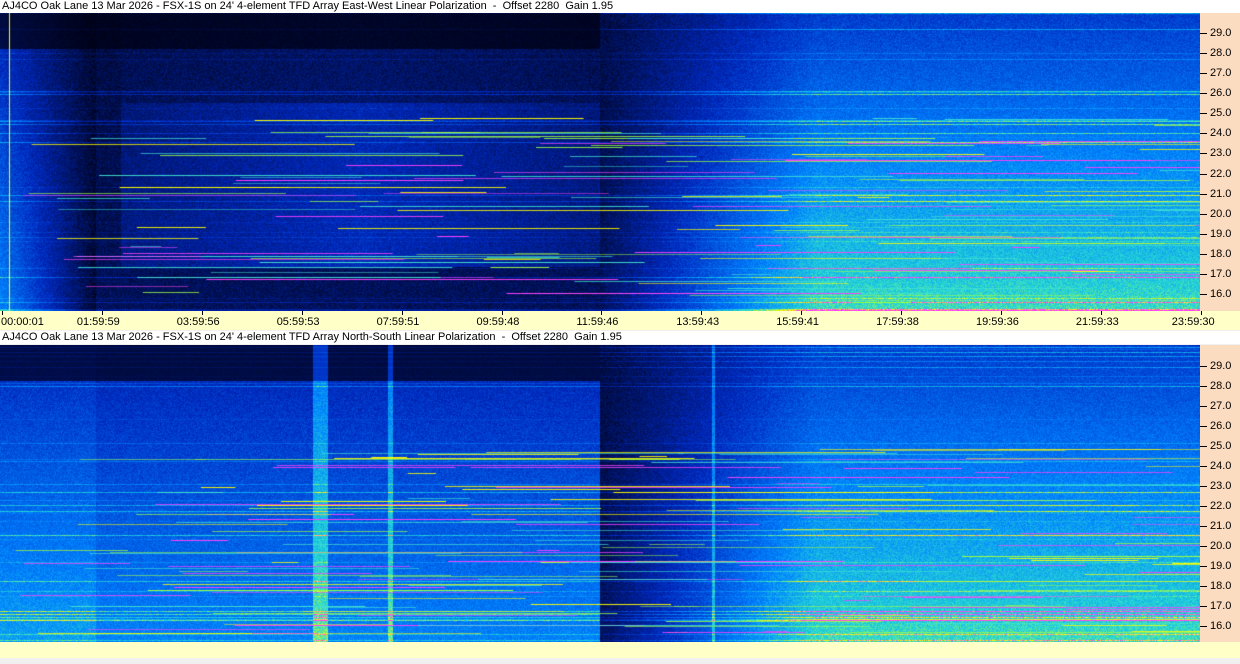  I want to click on time-axis-empty, so click(620, 650).